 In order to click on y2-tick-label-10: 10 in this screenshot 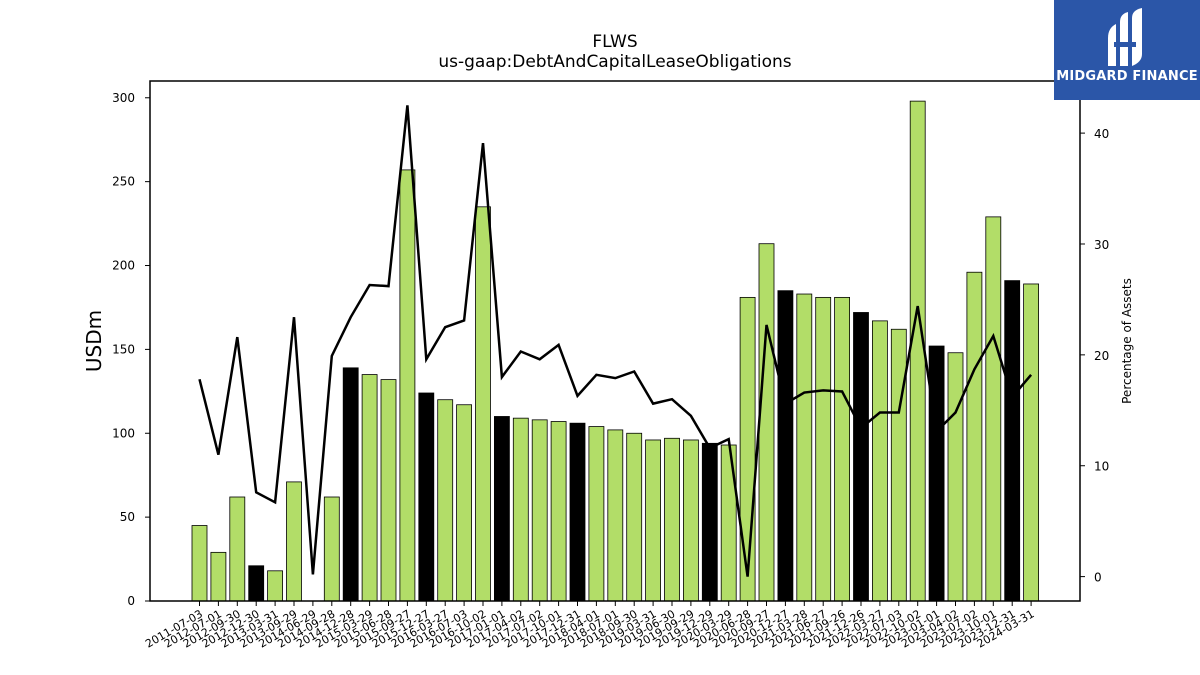, I will do `click(1101, 467)`.